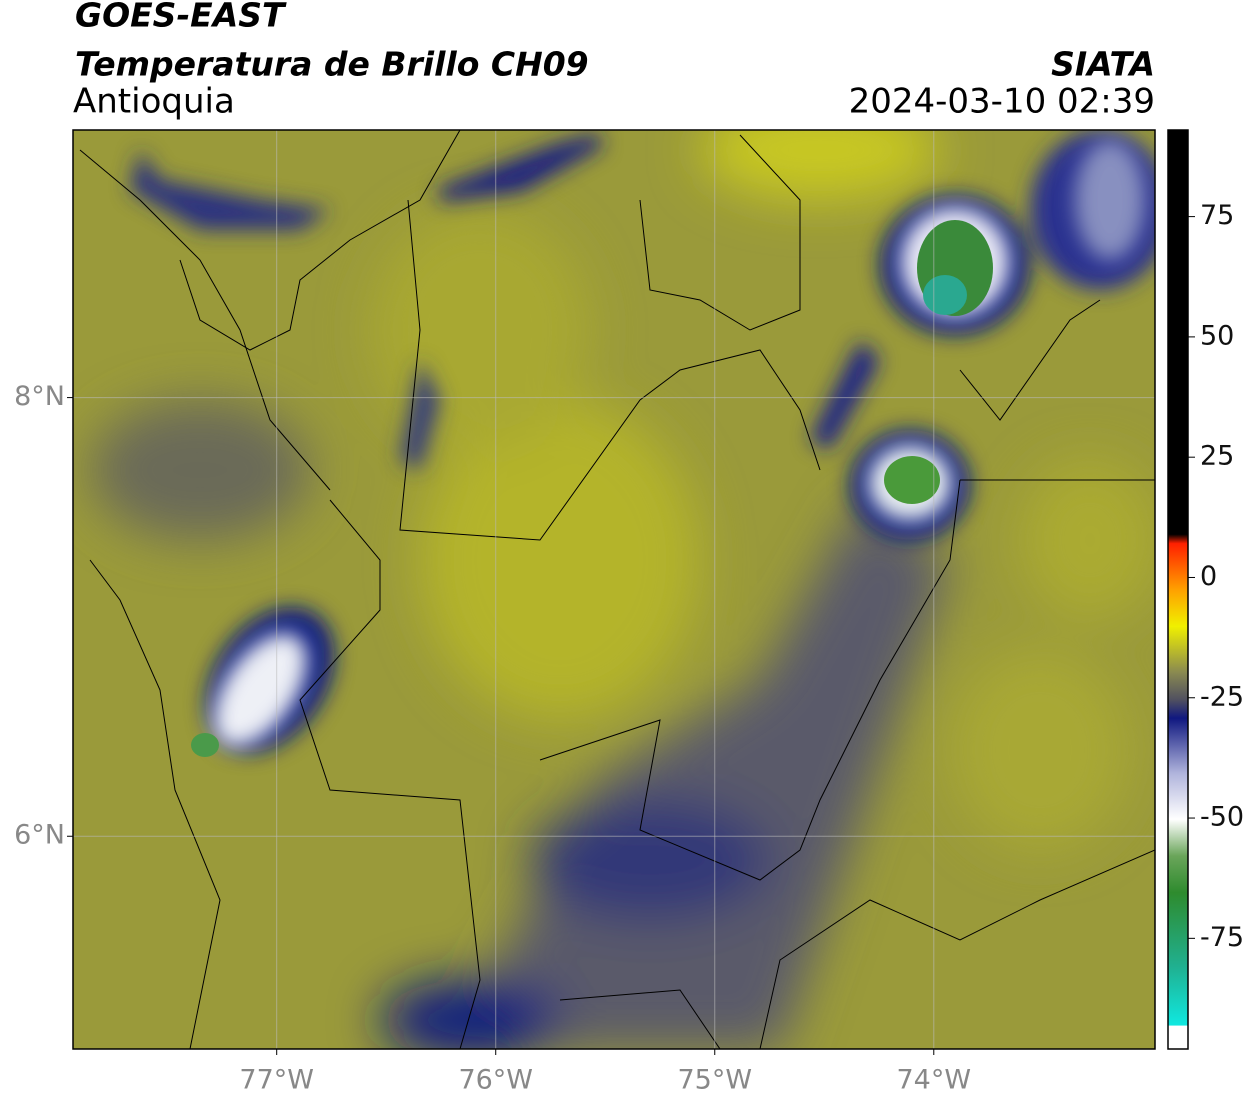 This screenshot has width=1252, height=1103. I want to click on region: Antioquia, so click(154, 102).